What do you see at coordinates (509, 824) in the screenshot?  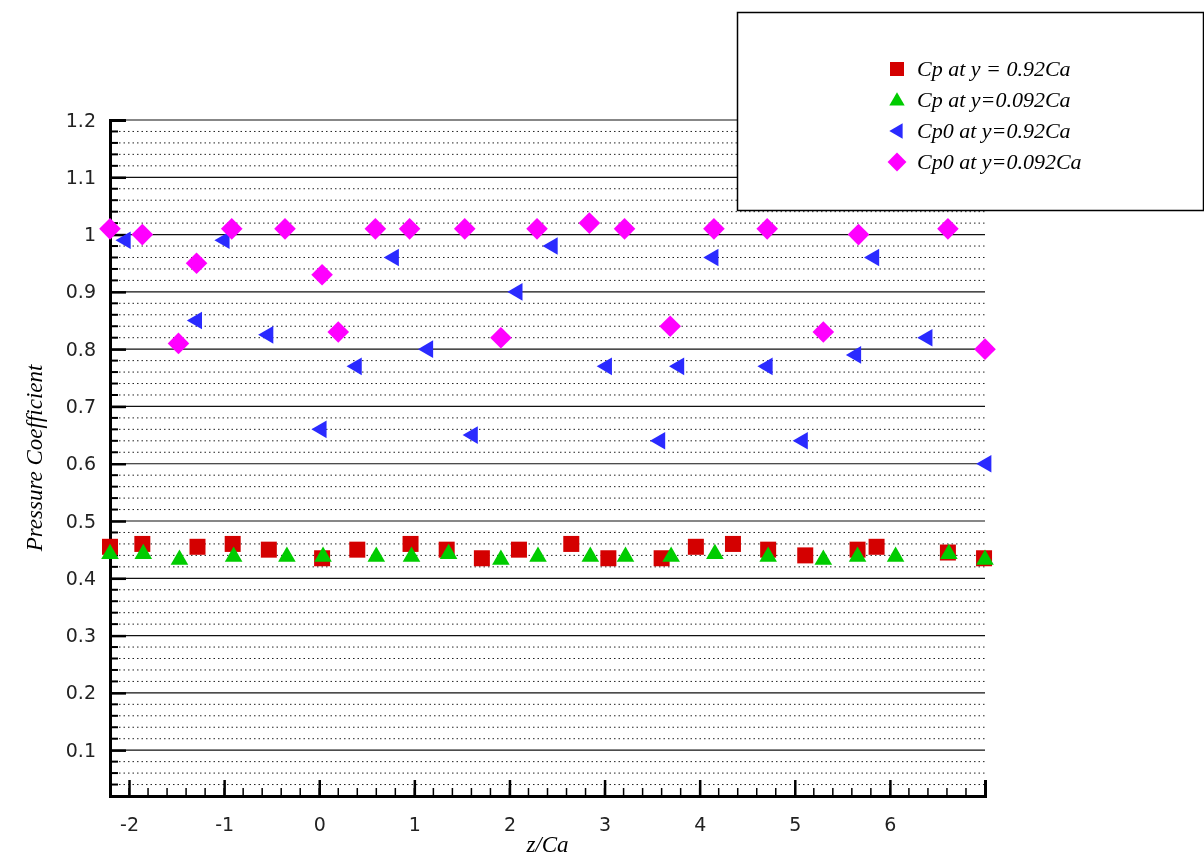 I see `x-tick-label: 2` at bounding box center [509, 824].